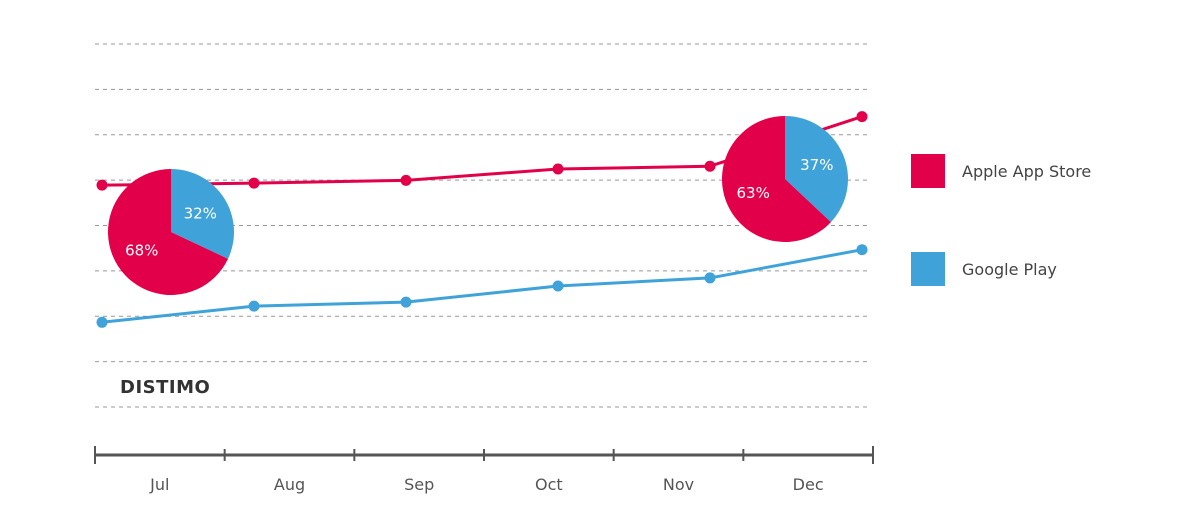  I want to click on x-tick-label: Aug, so click(289, 484).